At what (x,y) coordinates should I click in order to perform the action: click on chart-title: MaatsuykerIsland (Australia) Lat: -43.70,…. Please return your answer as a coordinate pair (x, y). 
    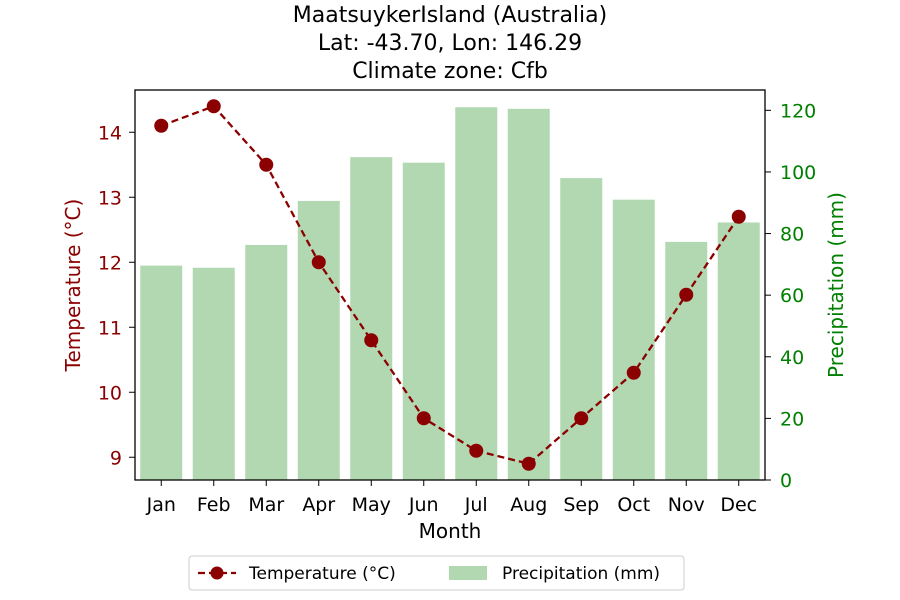
    Looking at the image, I should click on (450, 43).